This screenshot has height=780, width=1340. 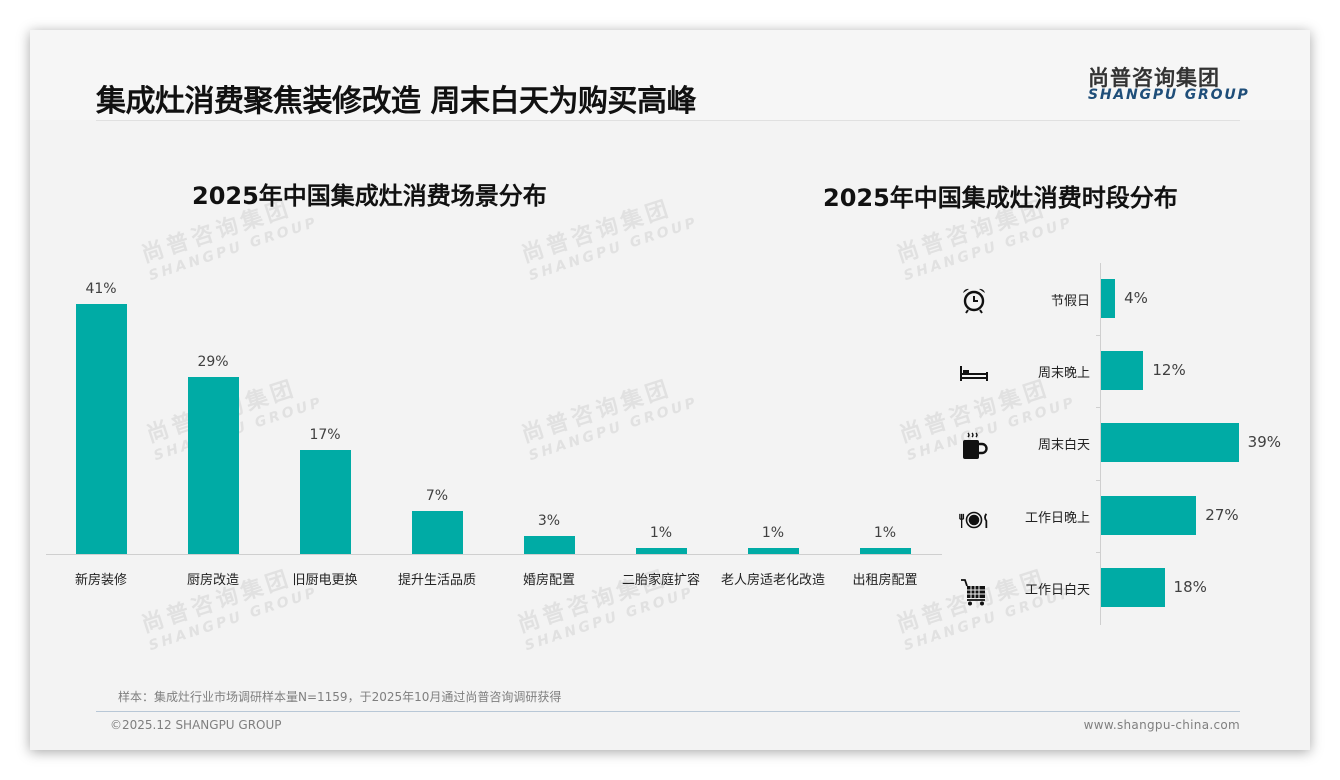 What do you see at coordinates (975, 445) in the screenshot?
I see `hot-coffee-cup-icon` at bounding box center [975, 445].